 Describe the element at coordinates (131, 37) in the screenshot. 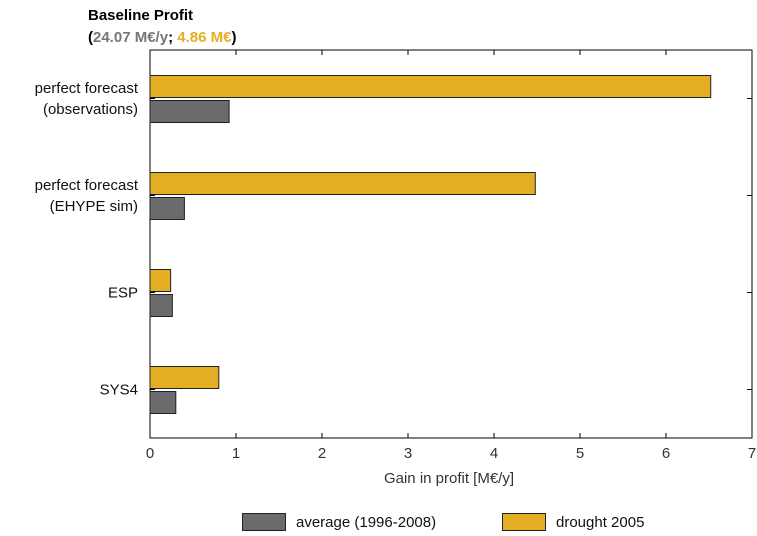

I see `subtitle-average-value: 24.07 M€/y` at that location.